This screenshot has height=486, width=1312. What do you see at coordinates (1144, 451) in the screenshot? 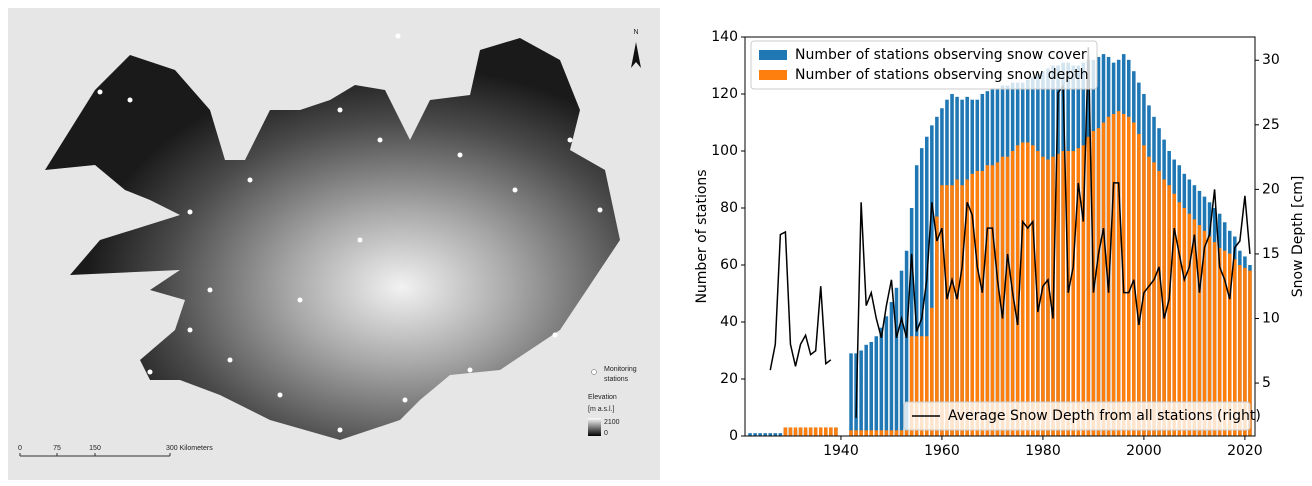
I see `x-tick-label: 2000` at bounding box center [1144, 451].